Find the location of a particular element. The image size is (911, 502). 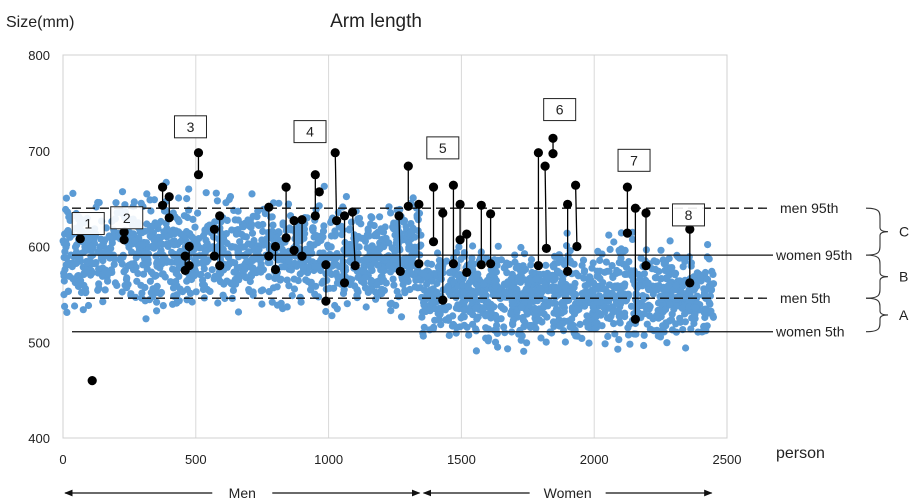

ref-label-2: men 5th is located at coordinates (805, 298).